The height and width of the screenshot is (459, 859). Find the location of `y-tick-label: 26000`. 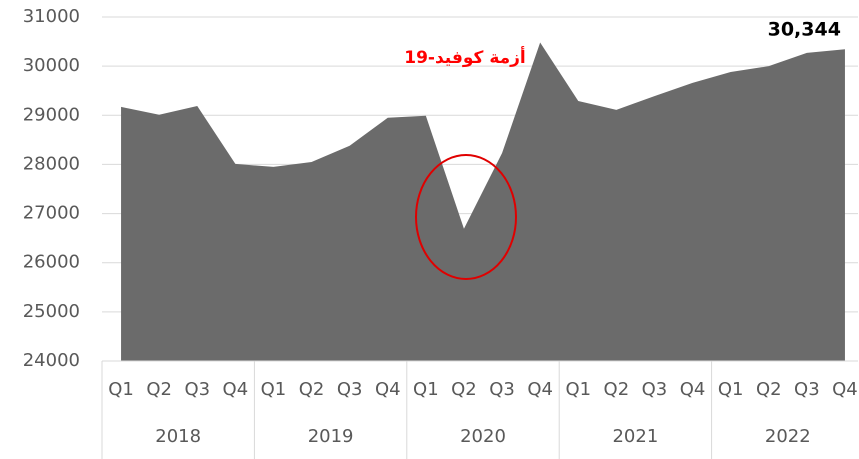

y-tick-label: 26000 is located at coordinates (51, 262).